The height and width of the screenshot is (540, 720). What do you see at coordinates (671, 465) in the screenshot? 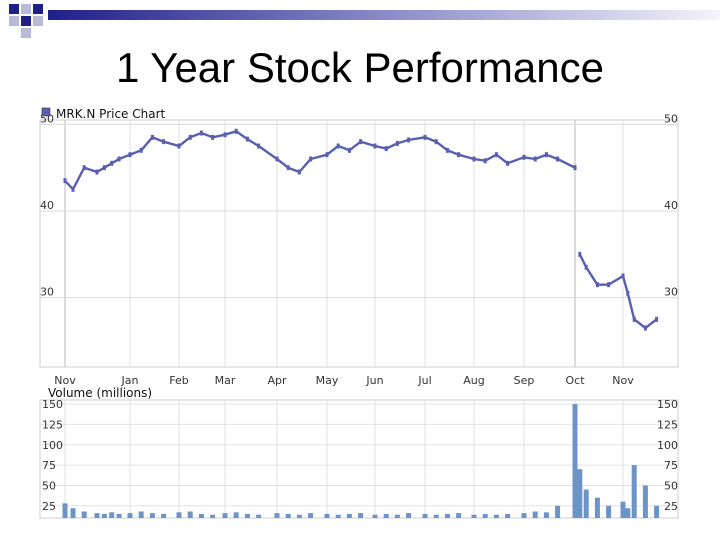
I see `volume-y-tick-right: 75` at bounding box center [671, 465].